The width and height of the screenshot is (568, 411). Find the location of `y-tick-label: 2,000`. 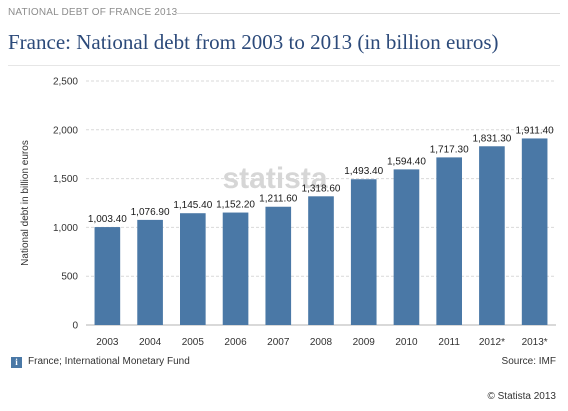

y-tick-label: 2,000 is located at coordinates (65, 130).